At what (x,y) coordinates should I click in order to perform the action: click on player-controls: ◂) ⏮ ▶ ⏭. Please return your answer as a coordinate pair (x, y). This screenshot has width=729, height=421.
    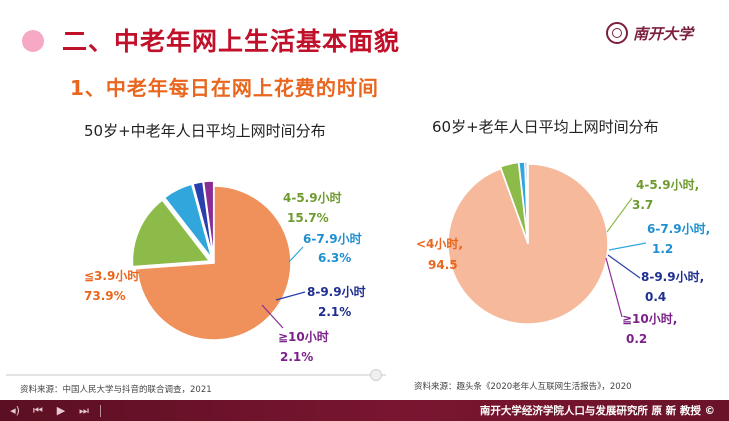
    Looking at the image, I should click on (50, 410).